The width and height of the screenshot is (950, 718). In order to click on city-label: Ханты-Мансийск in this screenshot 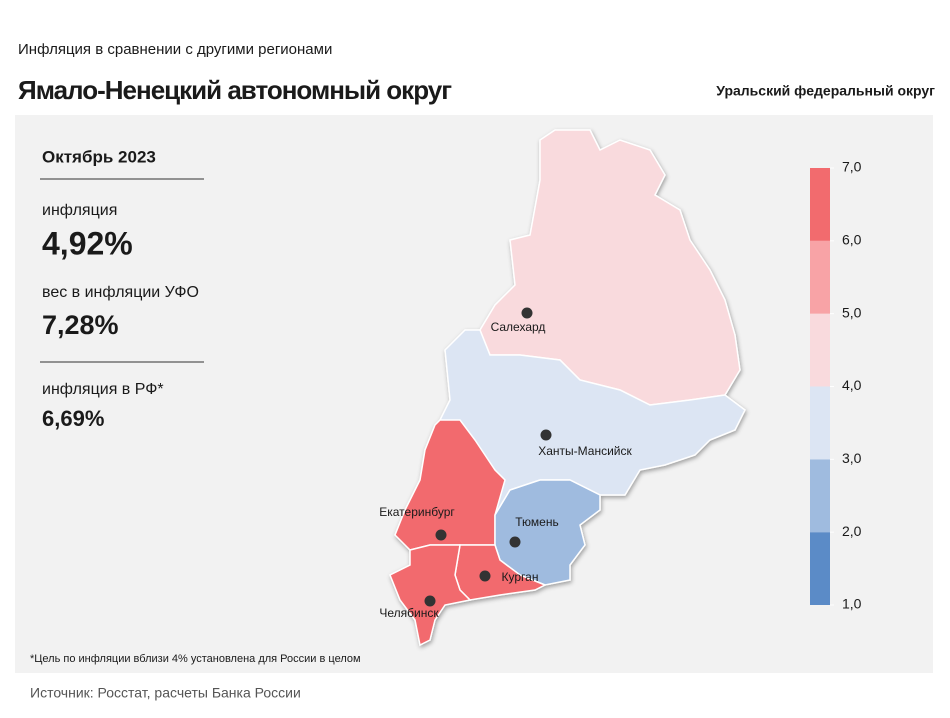, I will do `click(585, 451)`.